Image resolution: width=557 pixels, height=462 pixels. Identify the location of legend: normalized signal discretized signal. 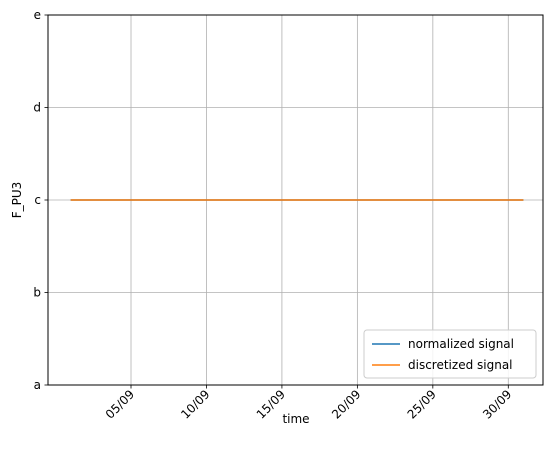
(450, 354).